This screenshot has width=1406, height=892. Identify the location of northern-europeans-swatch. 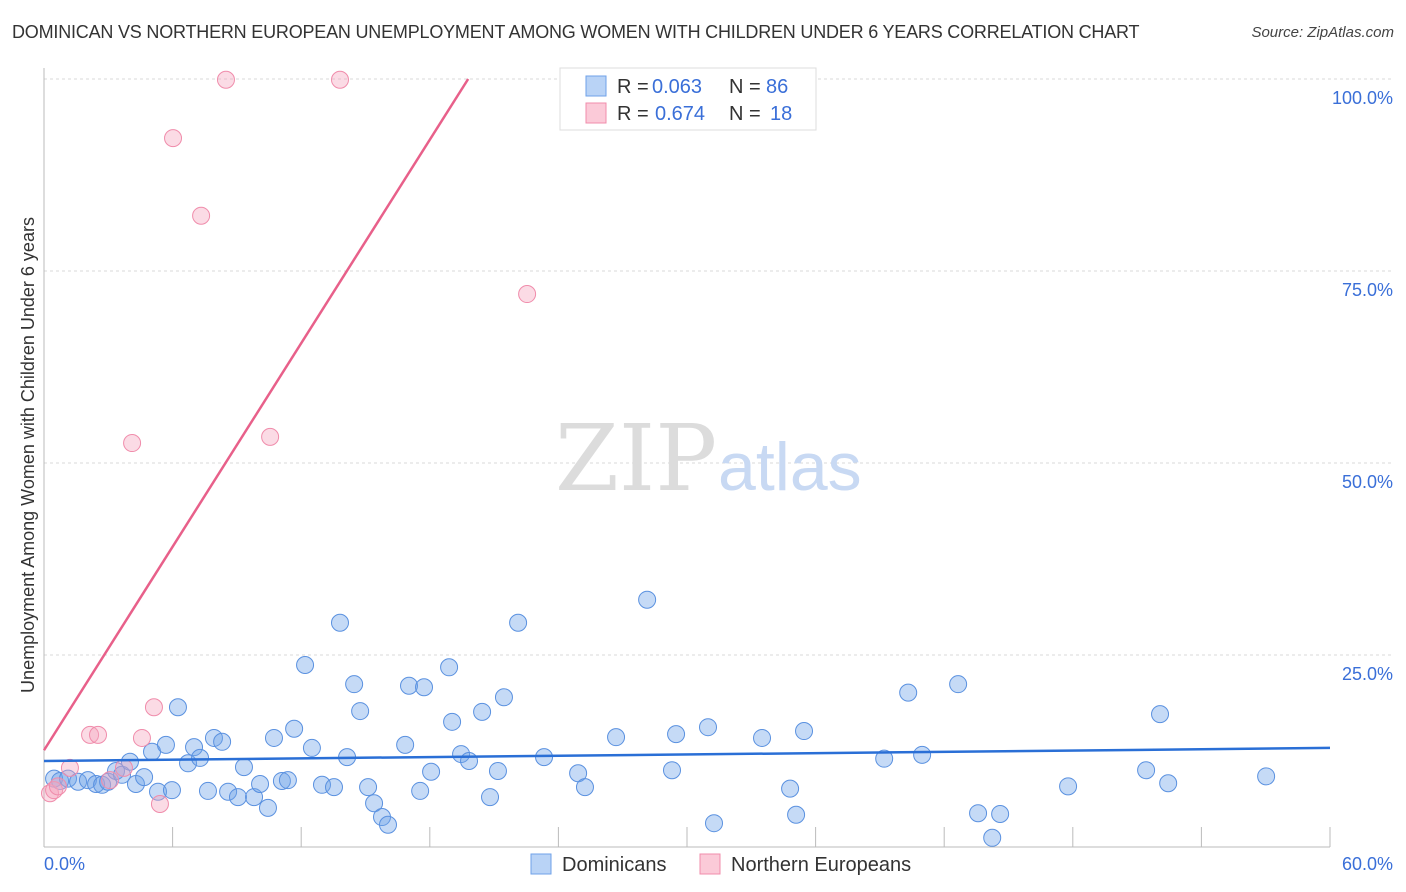
(596, 113).